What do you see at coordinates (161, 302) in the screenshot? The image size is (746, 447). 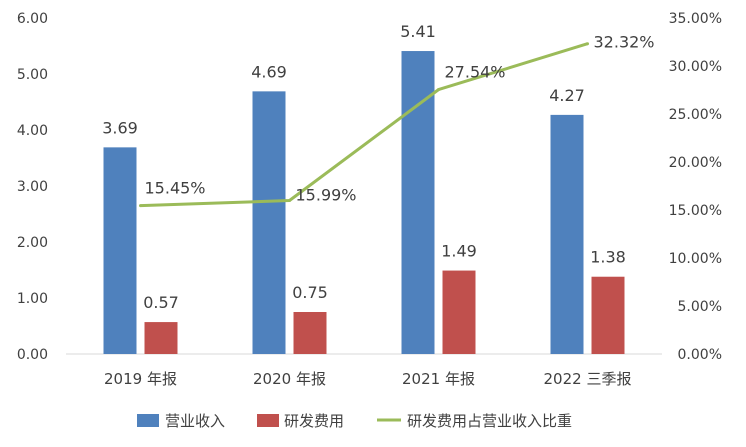 I see `bar-data-label: 0.57` at bounding box center [161, 302].